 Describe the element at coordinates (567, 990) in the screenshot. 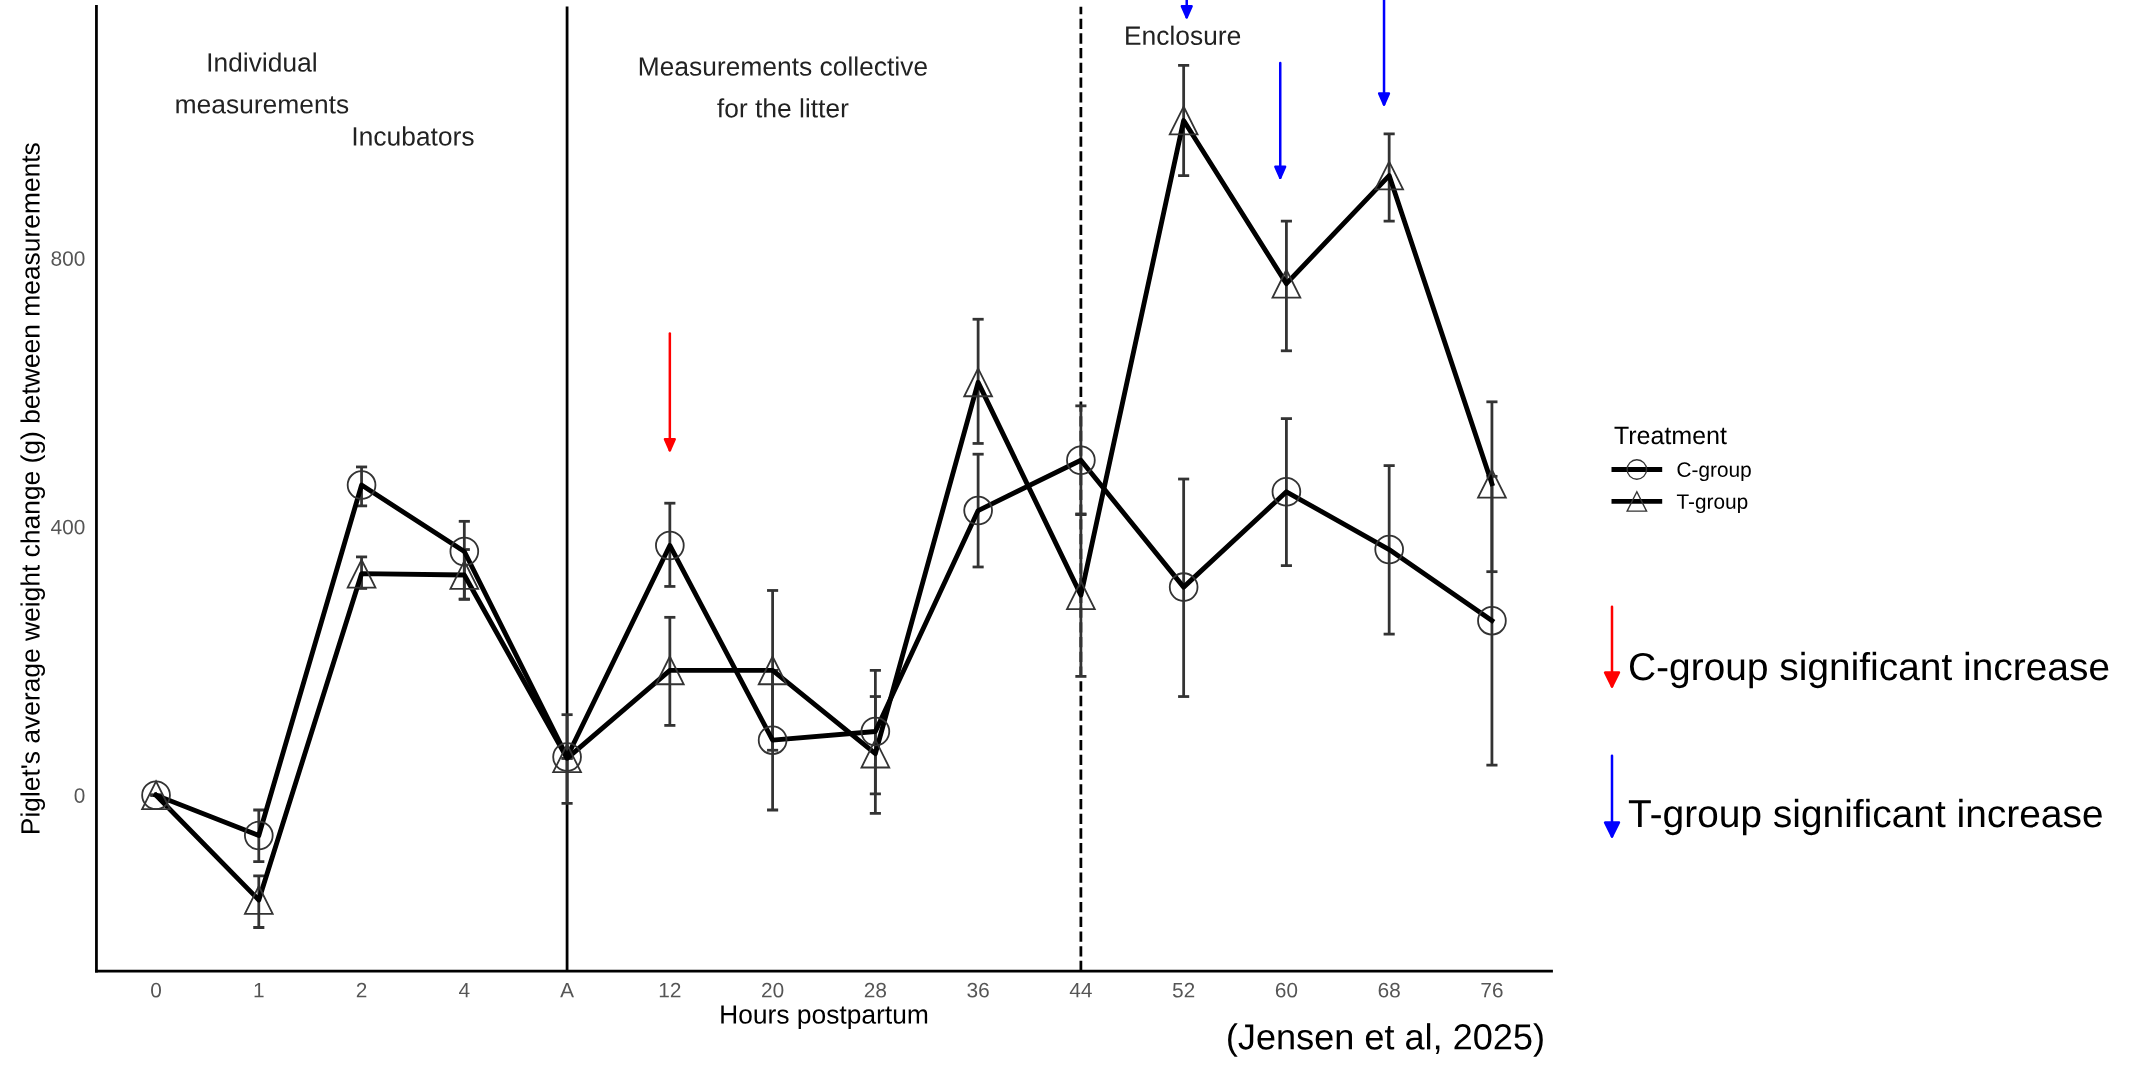

I see `x-tick-label: A` at that location.